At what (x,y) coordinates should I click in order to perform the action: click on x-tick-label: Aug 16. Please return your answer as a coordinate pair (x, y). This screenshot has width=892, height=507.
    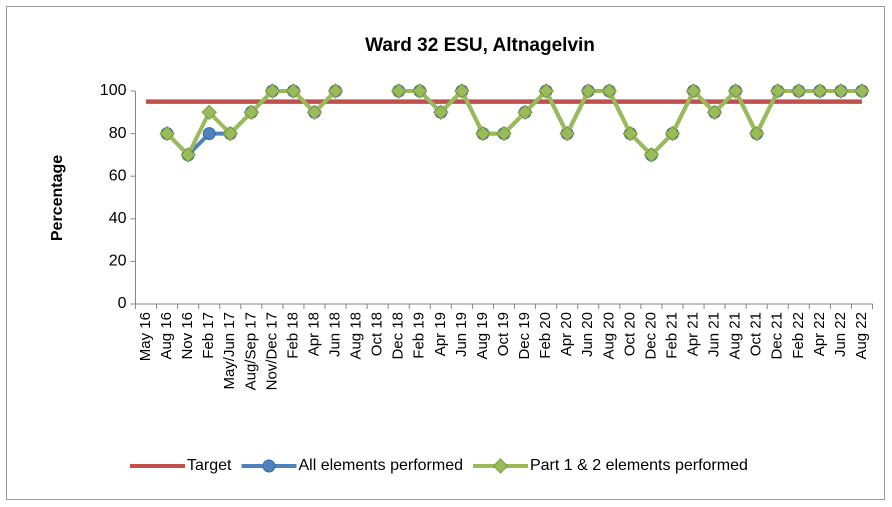
    Looking at the image, I should click on (166, 336).